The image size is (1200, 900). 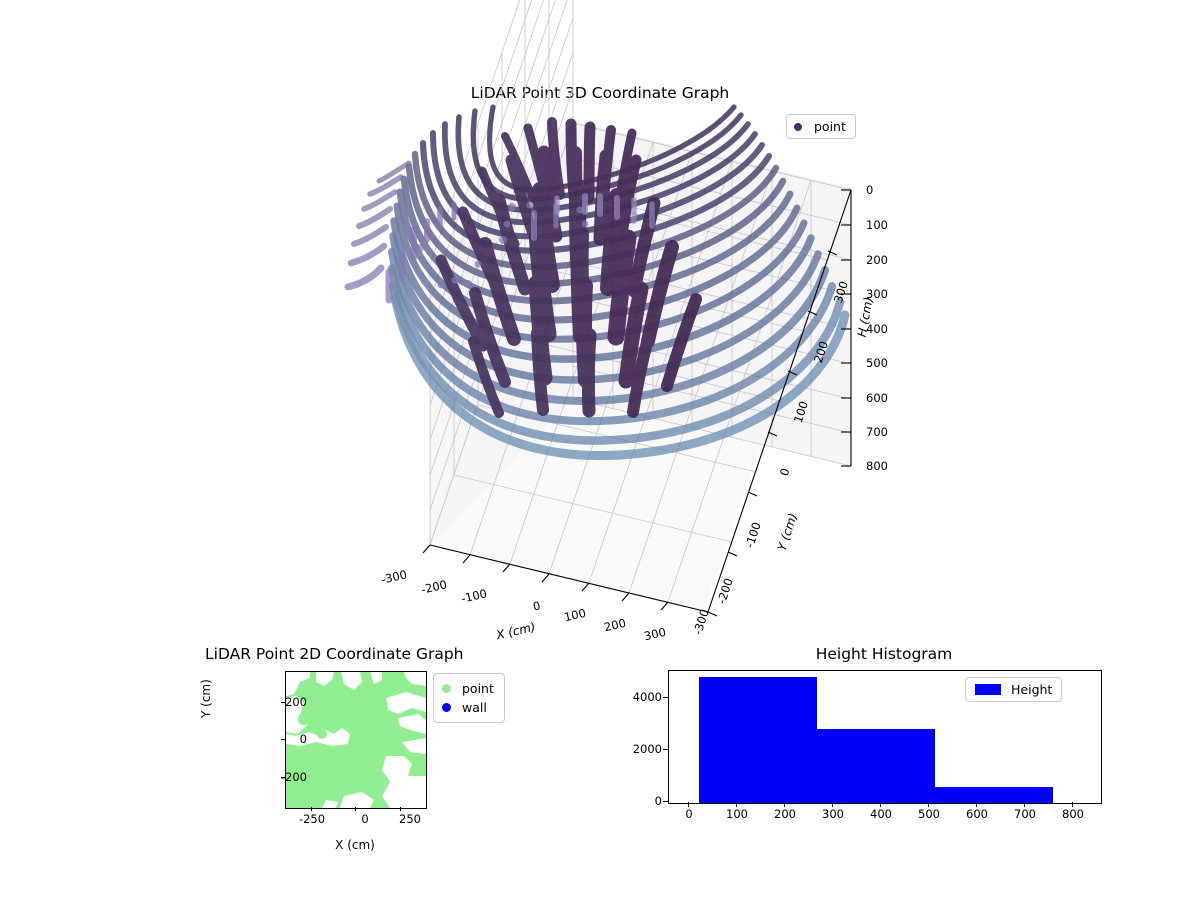 I want to click on histogram-legend: Height, so click(x=1014, y=689).